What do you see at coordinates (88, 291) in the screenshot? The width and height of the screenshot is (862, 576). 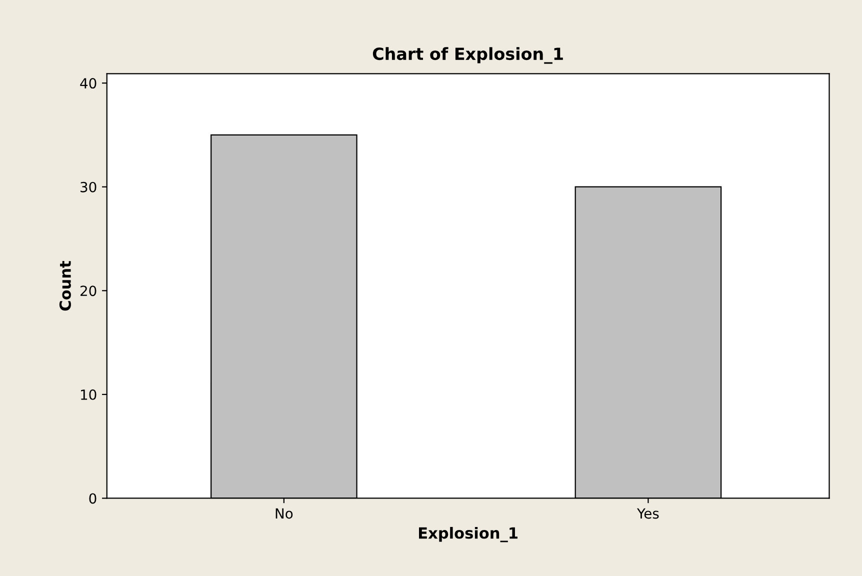 I see `y-tick-label: 20` at bounding box center [88, 291].